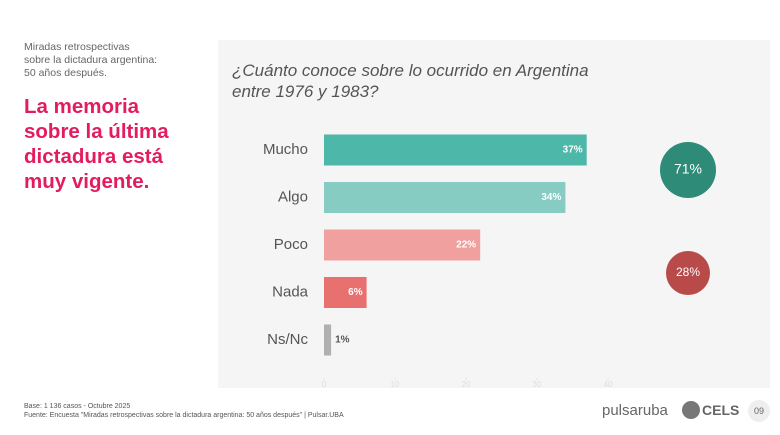 The width and height of the screenshot is (780, 435). Describe the element at coordinates (291, 244) in the screenshot. I see `category-label: Poco` at that location.